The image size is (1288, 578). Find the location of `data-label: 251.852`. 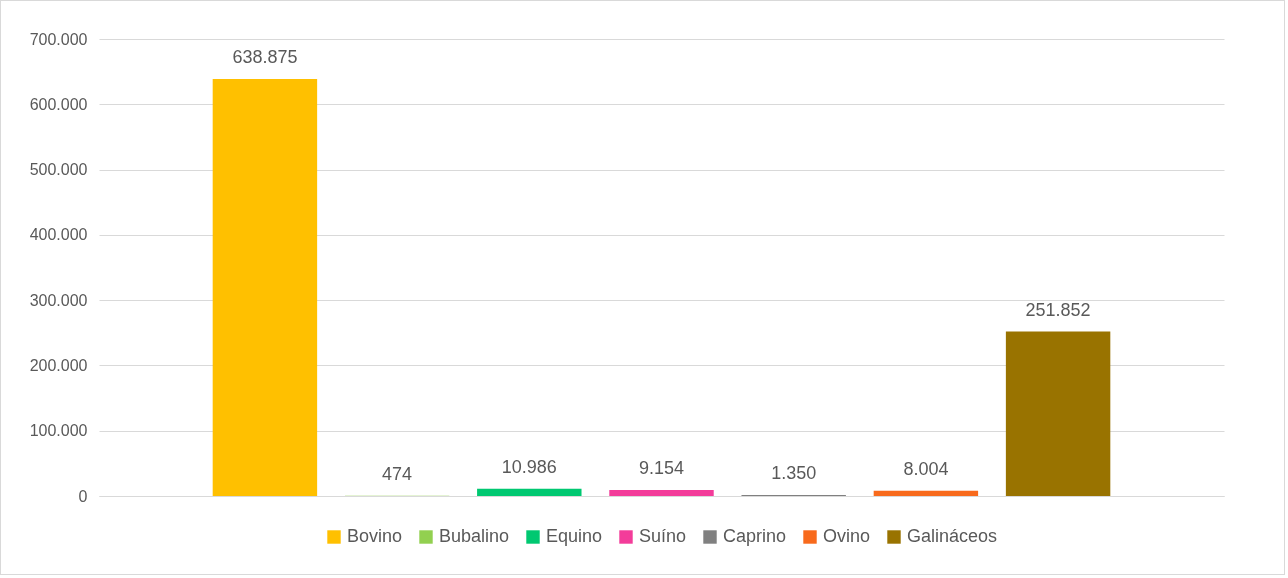

data-label: 251.852 is located at coordinates (1058, 309).